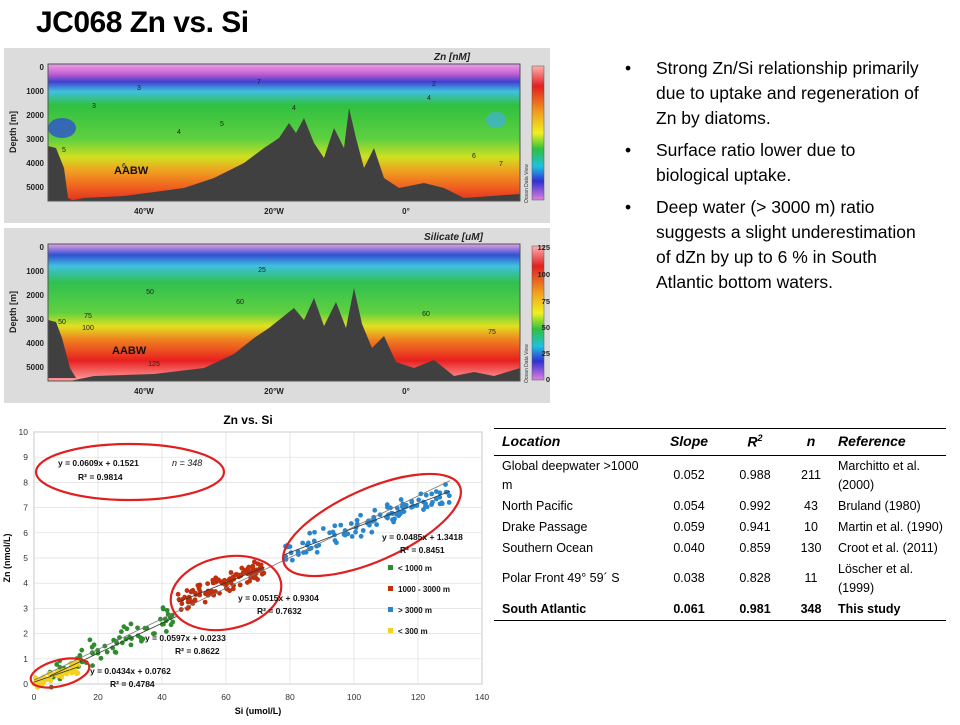  What do you see at coordinates (25, 508) in the screenshot?
I see `y-tick-label: 7` at bounding box center [25, 508].